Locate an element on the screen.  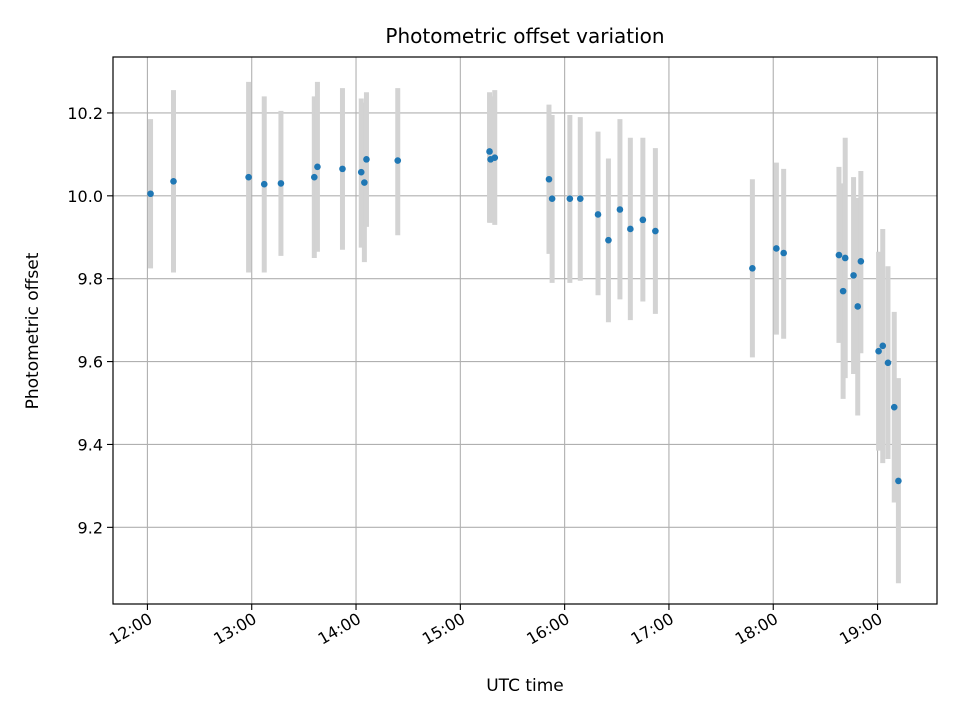
x-axis-label: UTC time is located at coordinates (525, 686).